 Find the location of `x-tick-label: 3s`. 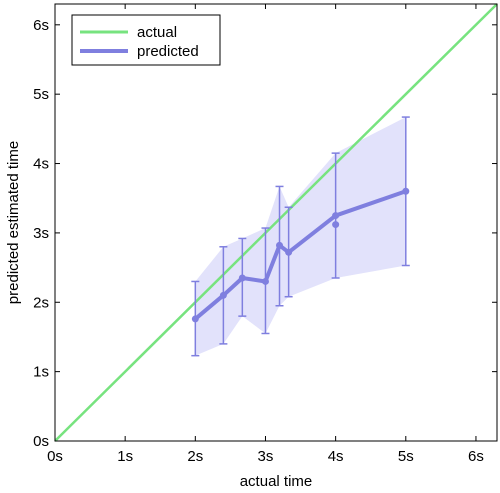

x-tick-label: 3s is located at coordinates (266, 456).